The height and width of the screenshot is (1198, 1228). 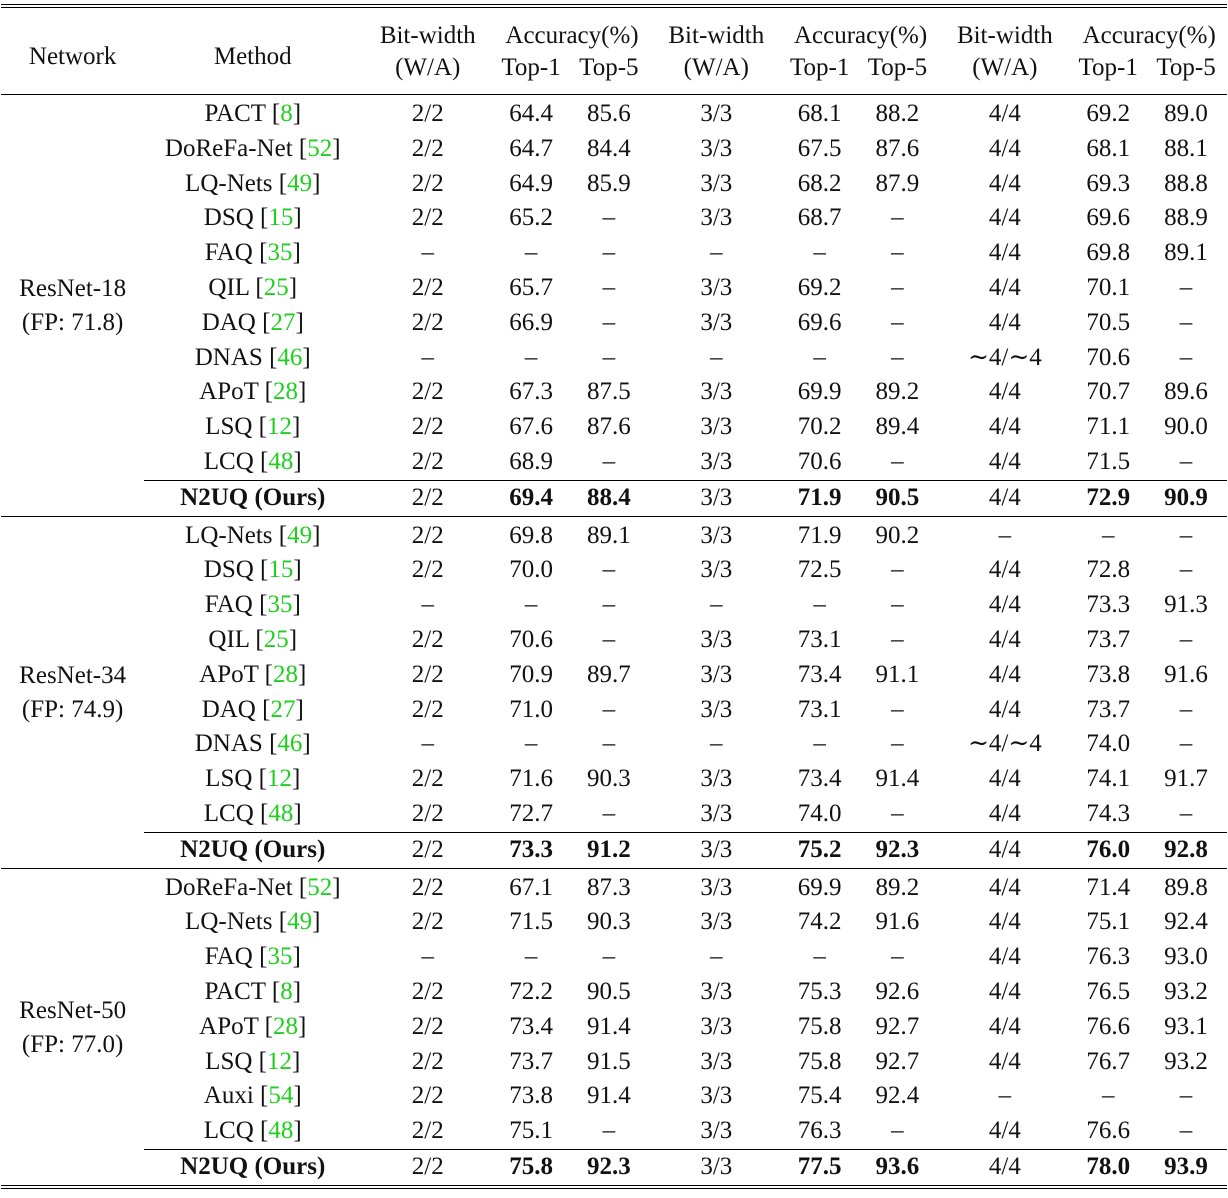 What do you see at coordinates (614, 253) in the screenshot?
I see `table-row: FAQ [35] – – – – – – 4/4 69.8 89.1` at bounding box center [614, 253].